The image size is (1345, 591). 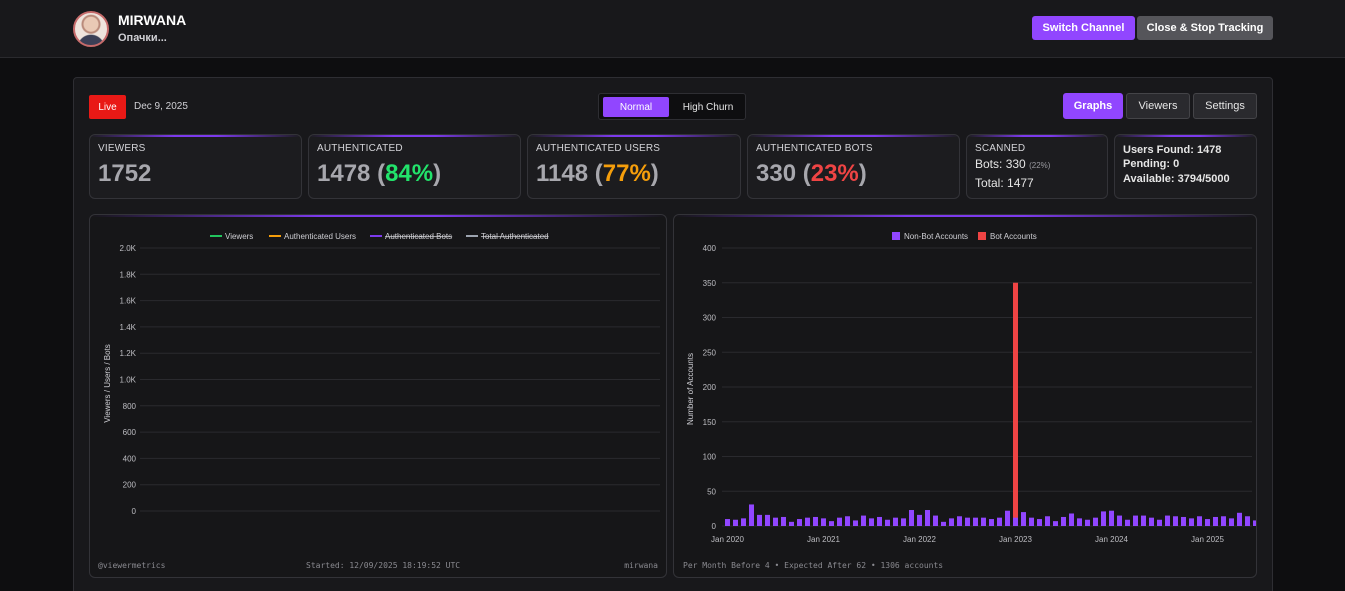 What do you see at coordinates (672, 106) in the screenshot?
I see `mode-toggle: Normal High Churn` at bounding box center [672, 106].